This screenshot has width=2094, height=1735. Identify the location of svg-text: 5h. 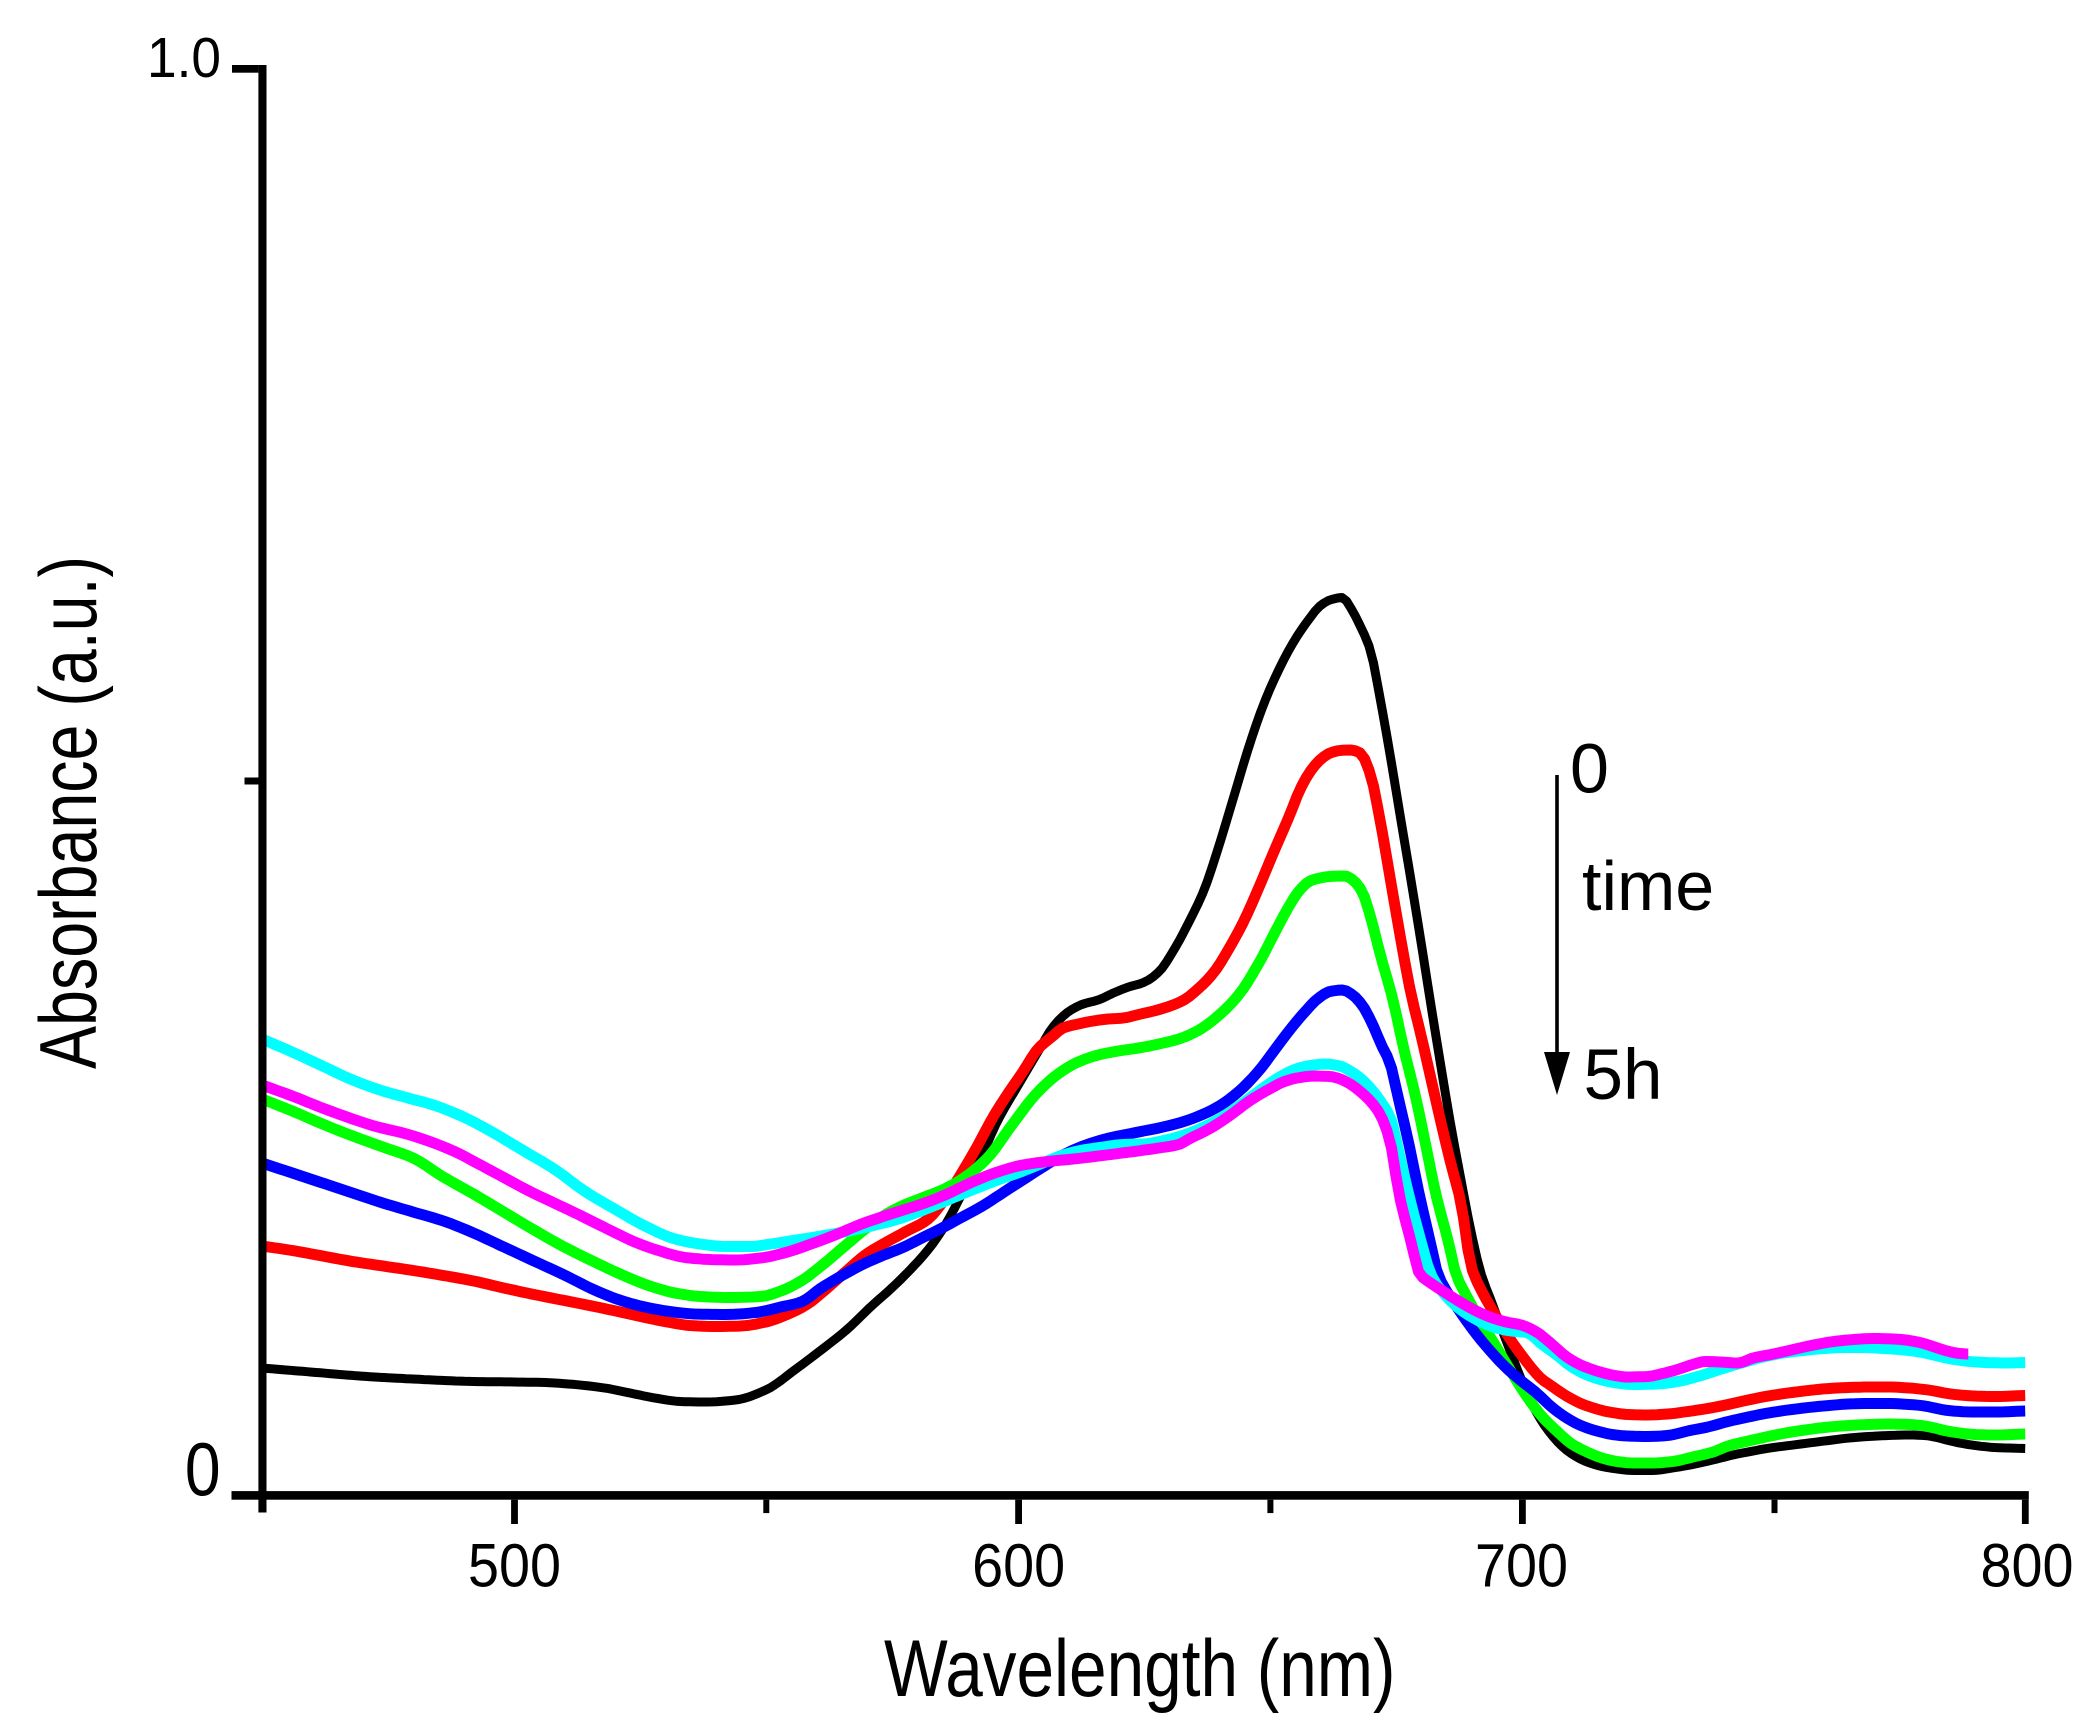
(1623, 1075).